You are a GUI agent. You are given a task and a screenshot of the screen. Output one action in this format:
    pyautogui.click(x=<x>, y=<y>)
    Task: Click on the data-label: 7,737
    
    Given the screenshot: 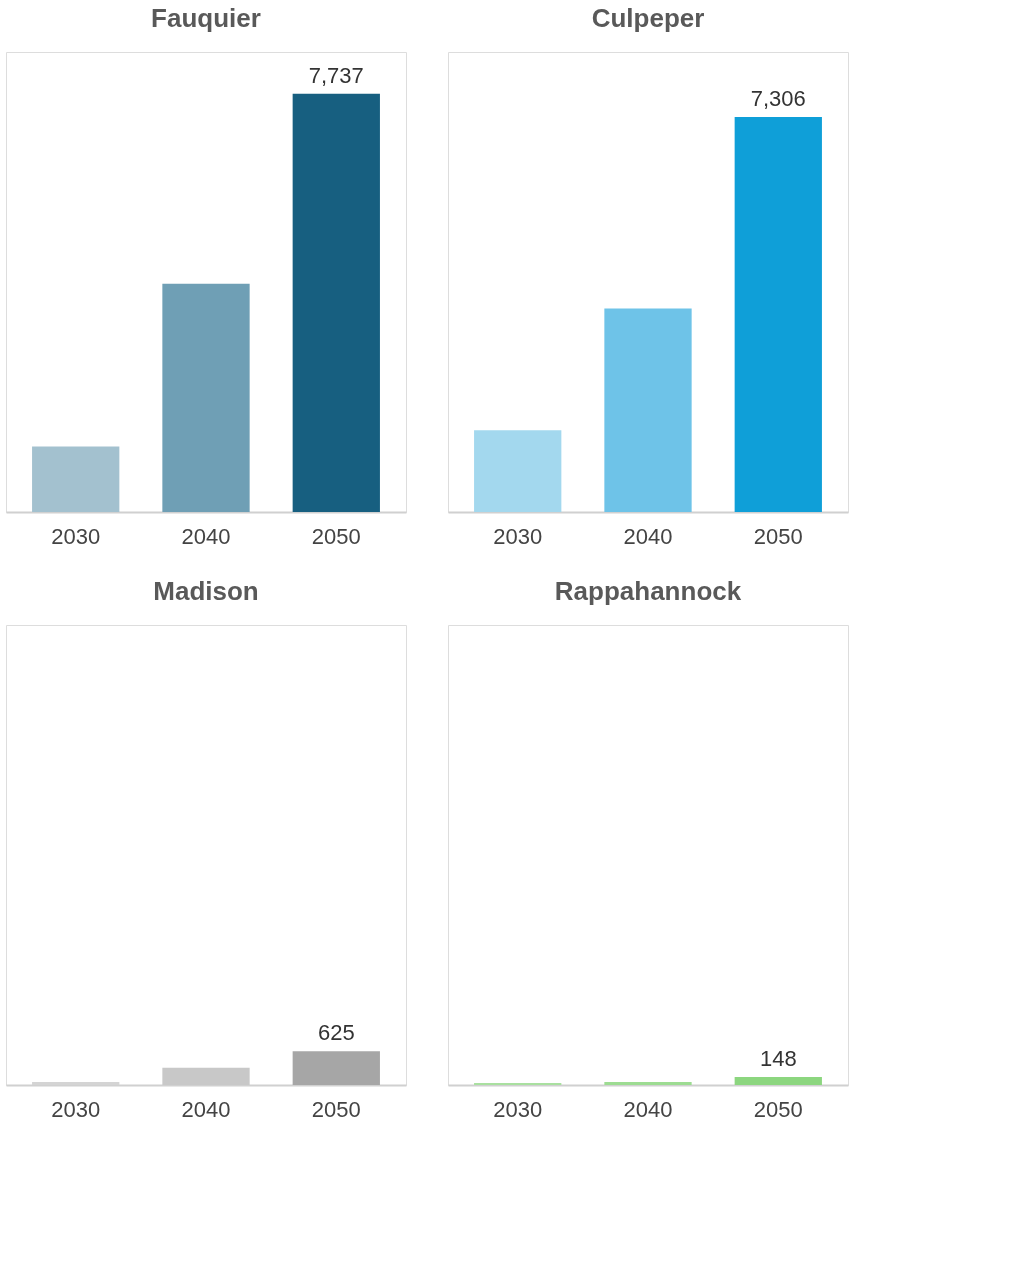 What is the action you would take?
    pyautogui.click(x=336, y=75)
    